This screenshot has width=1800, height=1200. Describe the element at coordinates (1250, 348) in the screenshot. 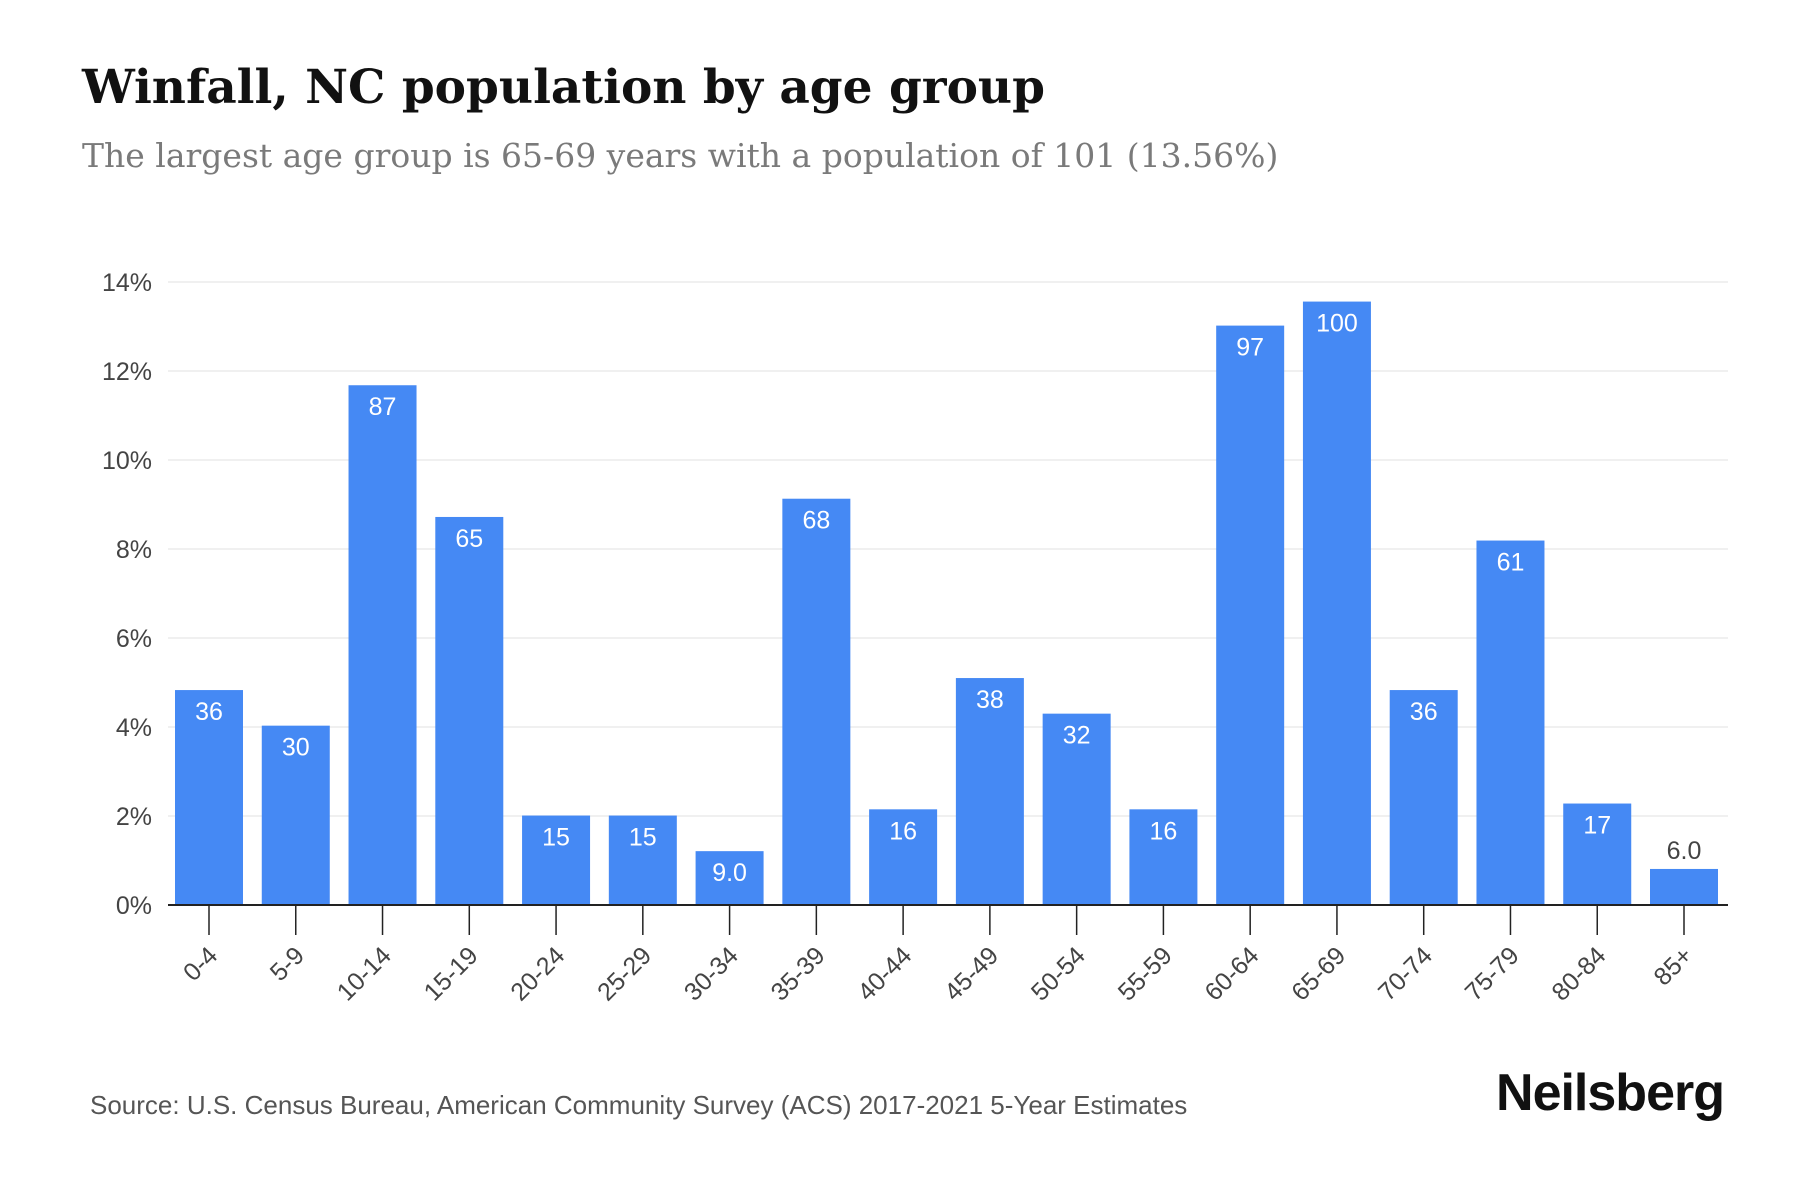

I see `bar-value-label: 97` at that location.